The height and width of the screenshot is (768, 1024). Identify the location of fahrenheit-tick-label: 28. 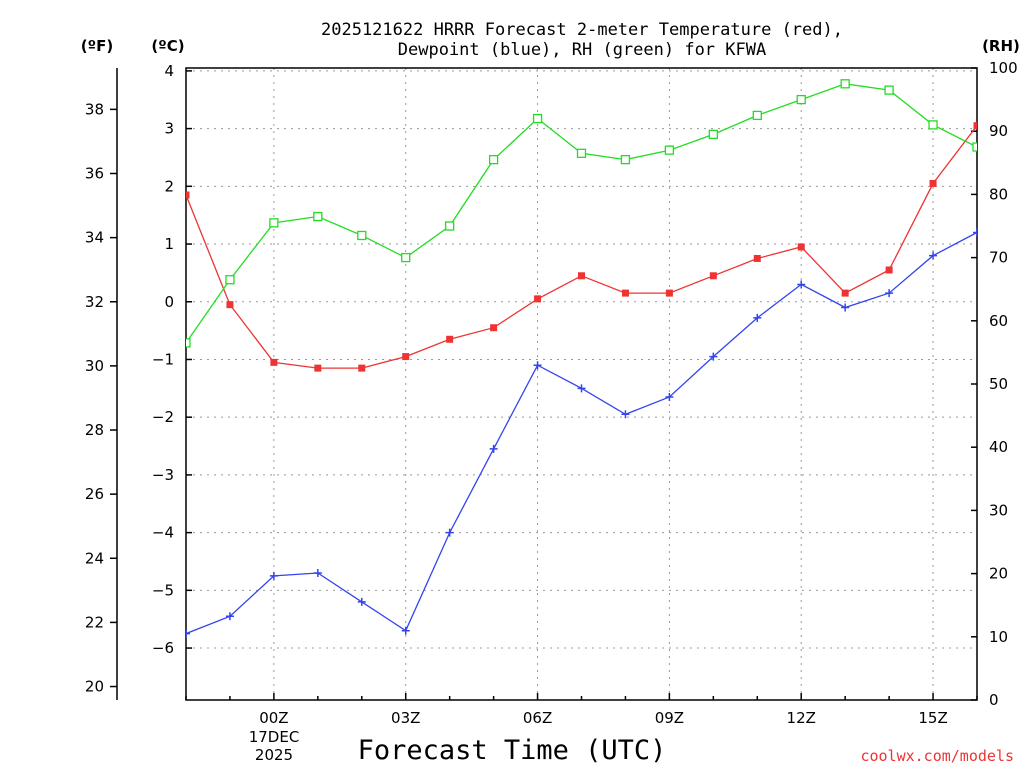
(94, 430).